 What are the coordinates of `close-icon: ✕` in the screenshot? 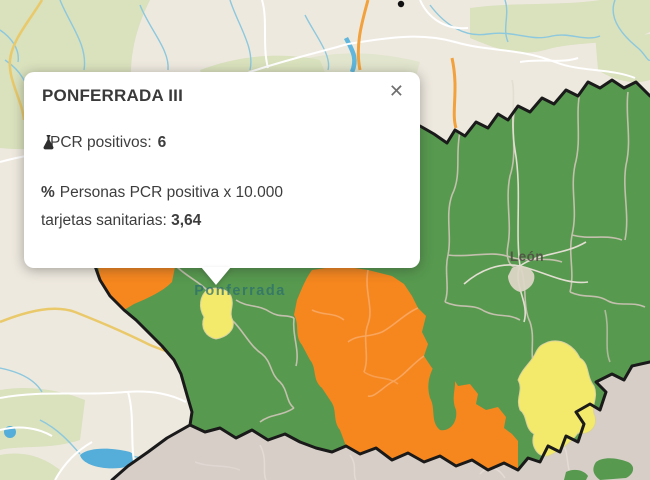 It's located at (396, 91).